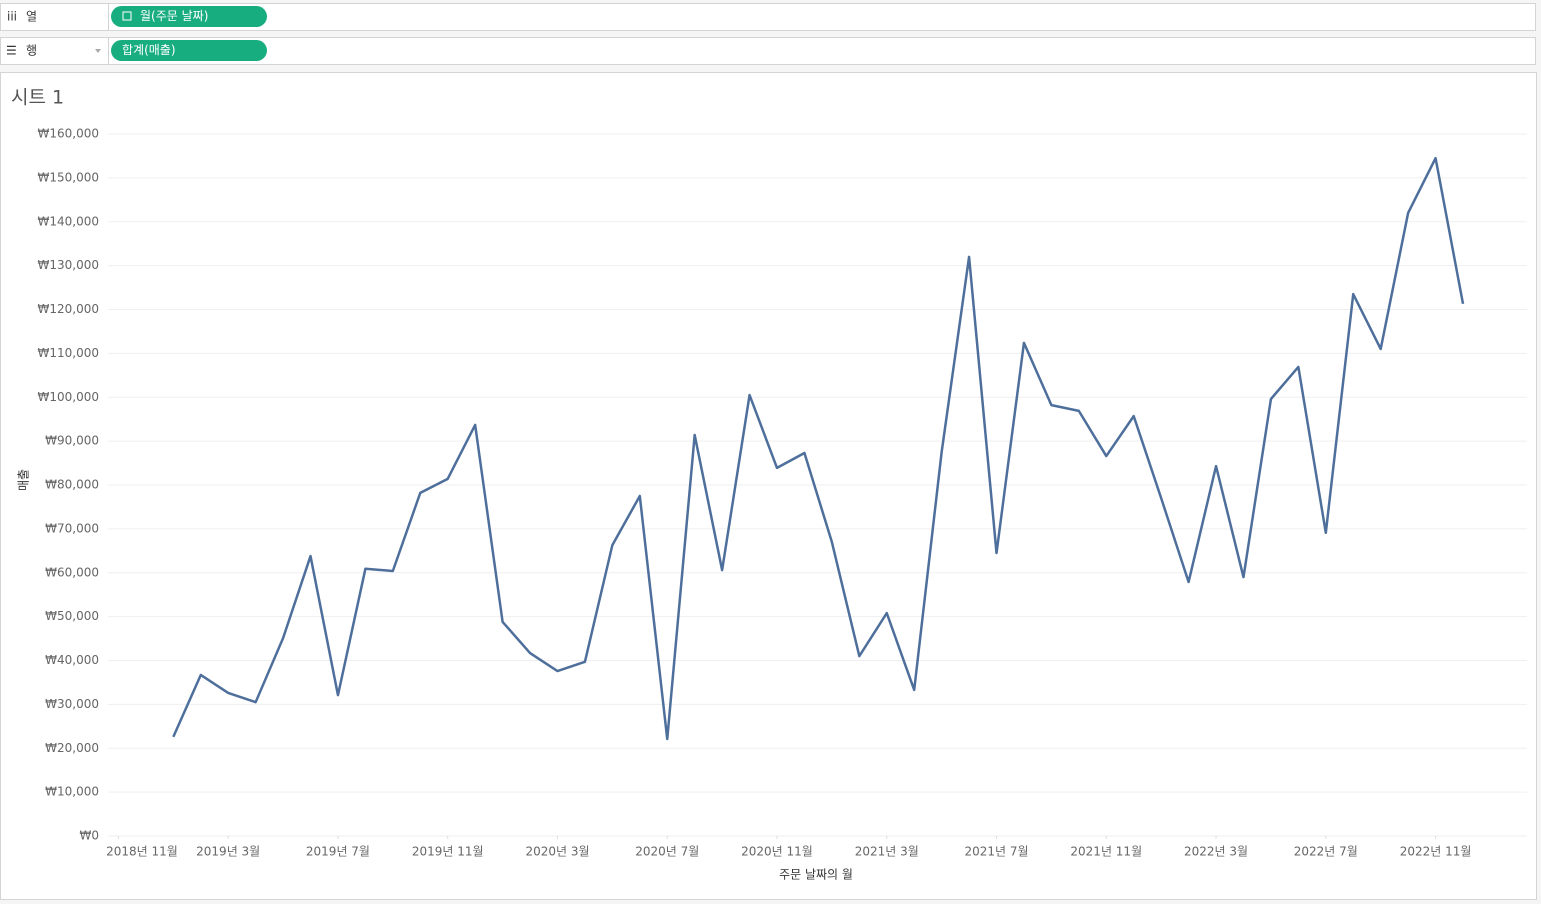  I want to click on rows-pill-text: 합계(매출), so click(149, 50).